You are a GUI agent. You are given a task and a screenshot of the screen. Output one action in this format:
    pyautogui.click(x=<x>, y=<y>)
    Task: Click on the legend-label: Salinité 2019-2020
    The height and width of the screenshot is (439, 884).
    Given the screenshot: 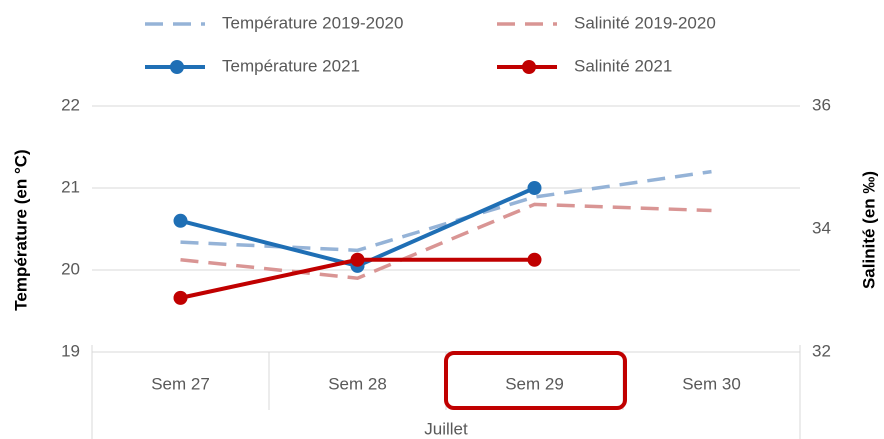 What is the action you would take?
    pyautogui.click(x=645, y=22)
    